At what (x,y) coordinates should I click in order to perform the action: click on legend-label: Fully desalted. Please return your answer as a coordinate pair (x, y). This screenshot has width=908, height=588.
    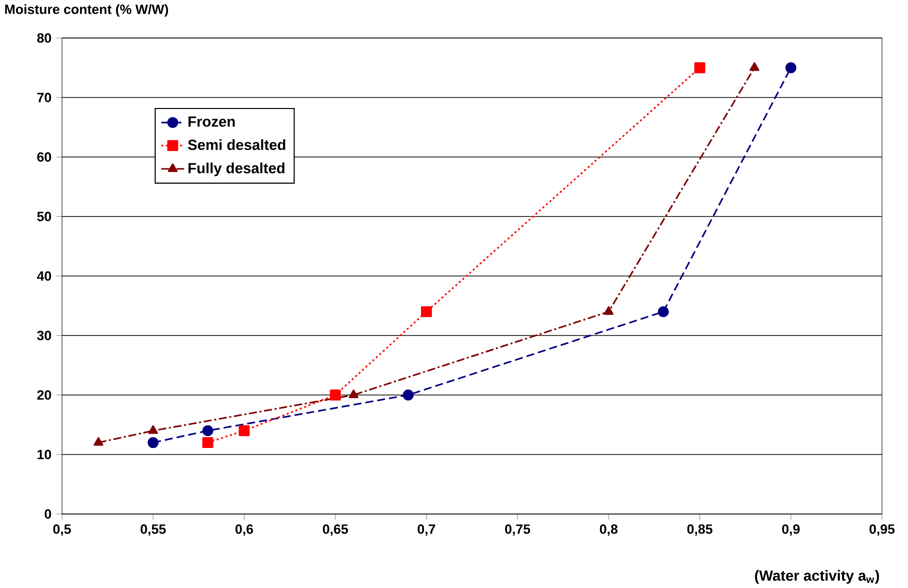
    Looking at the image, I should click on (236, 169).